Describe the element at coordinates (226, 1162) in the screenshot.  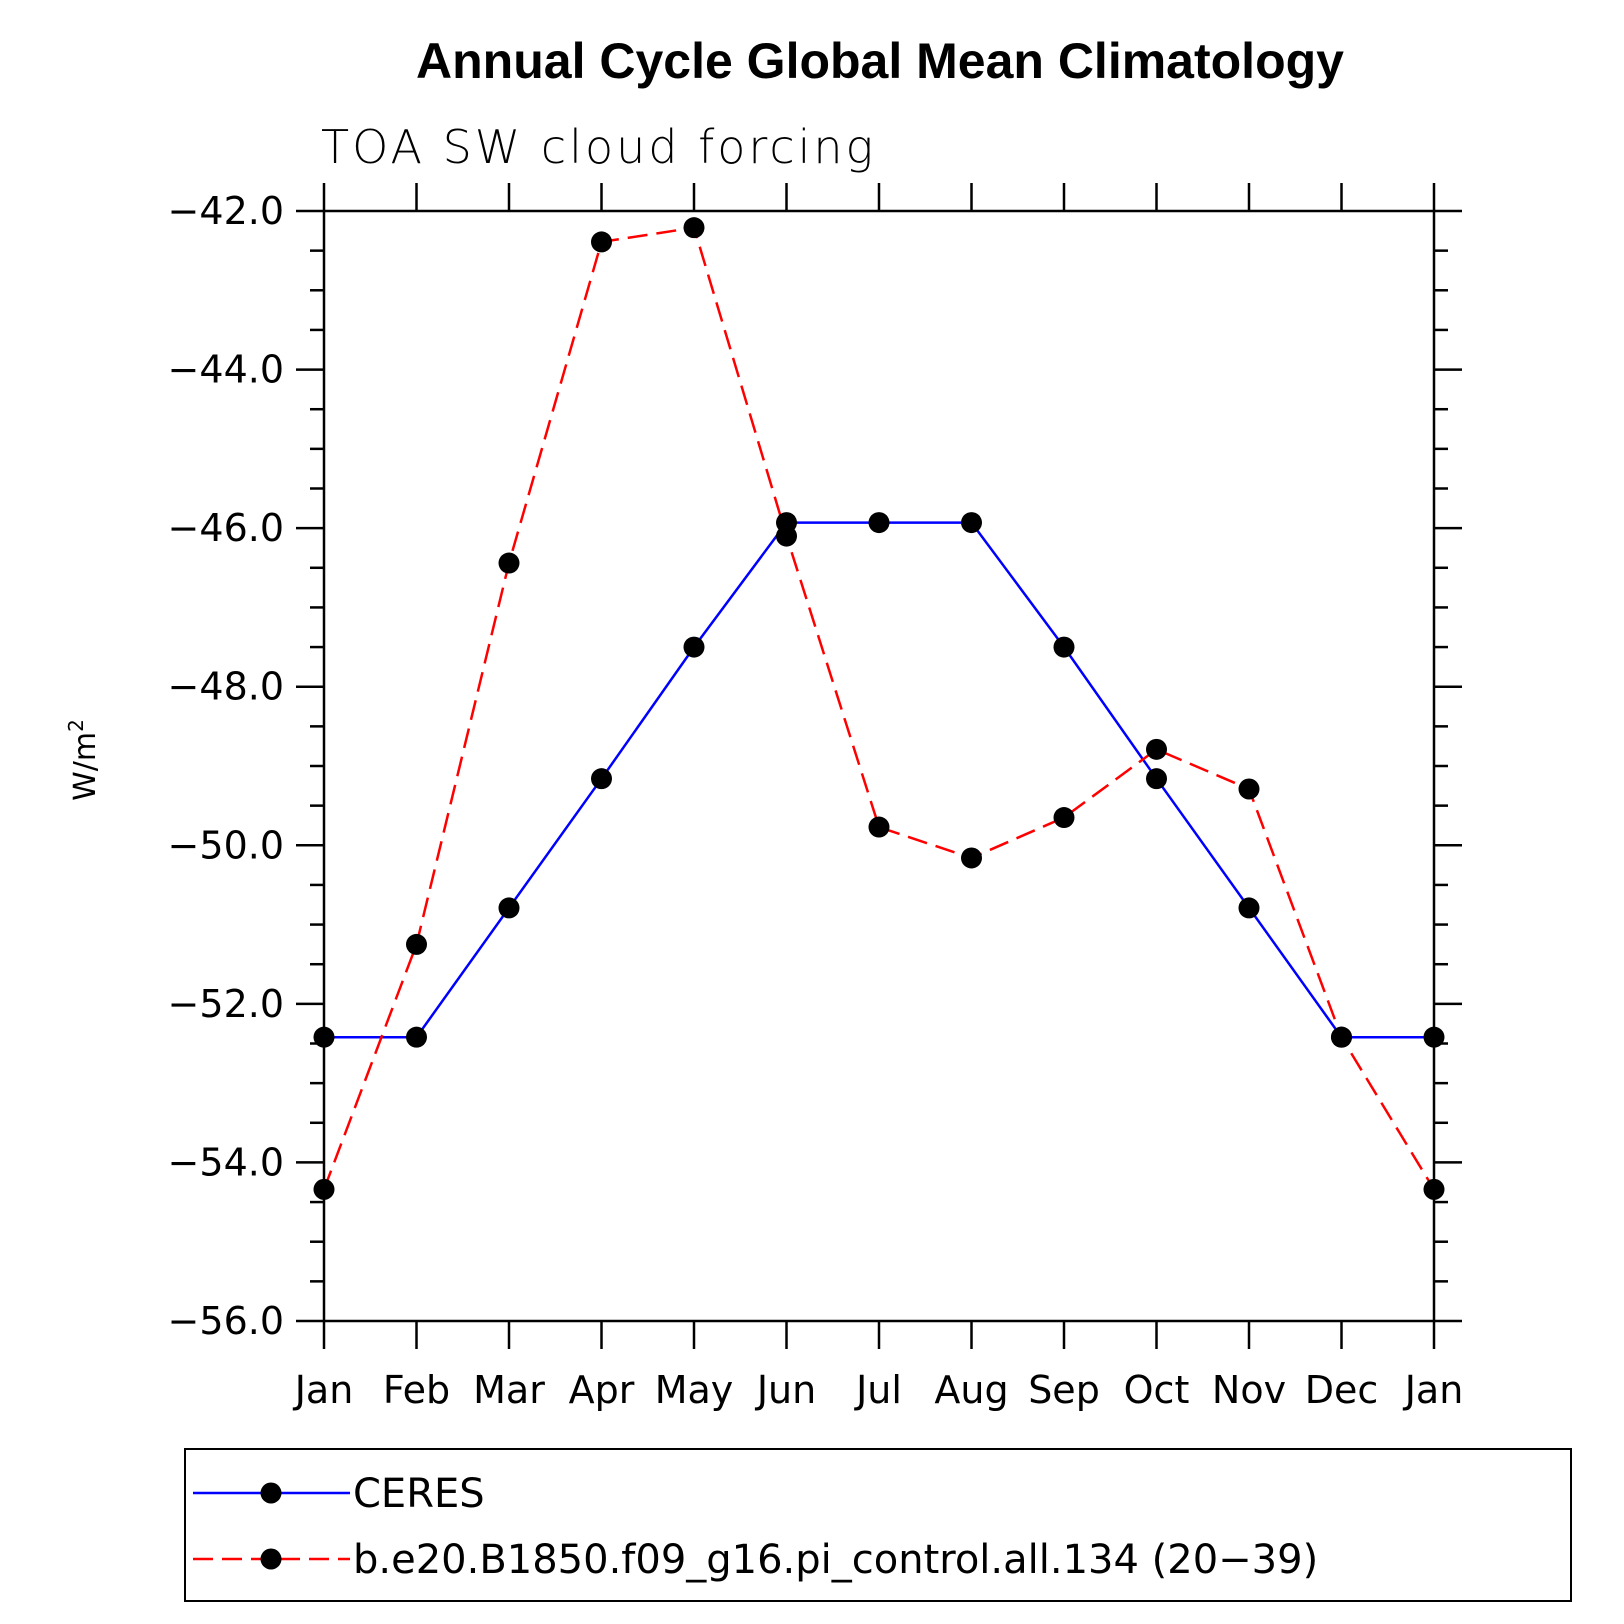
I see `y-tick-label: −54.0` at that location.